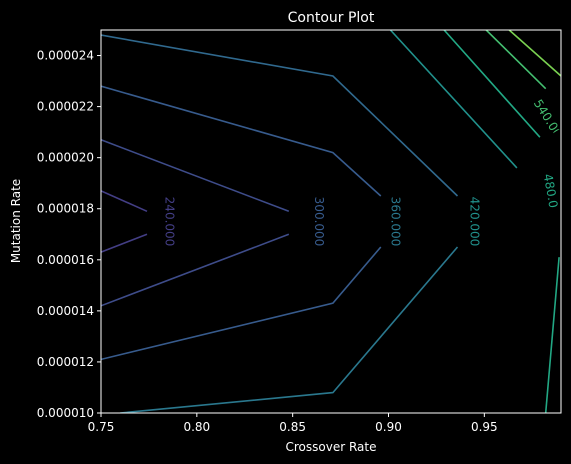  What do you see at coordinates (16, 221) in the screenshot?
I see `y-axis-label: Mutation Rate` at bounding box center [16, 221].